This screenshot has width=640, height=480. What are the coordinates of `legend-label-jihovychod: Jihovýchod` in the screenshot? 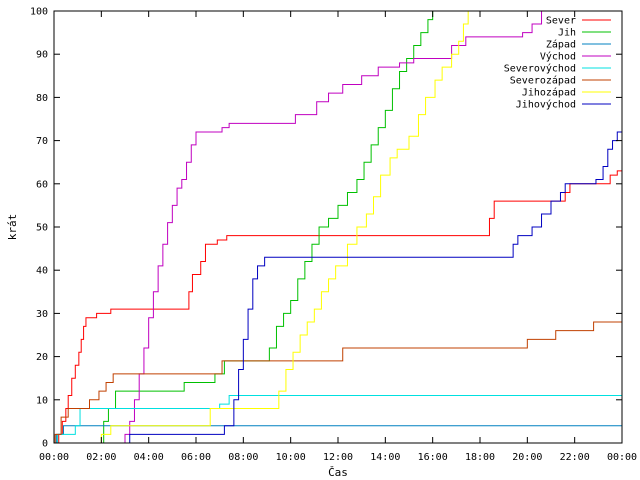 It's located at (546, 105).